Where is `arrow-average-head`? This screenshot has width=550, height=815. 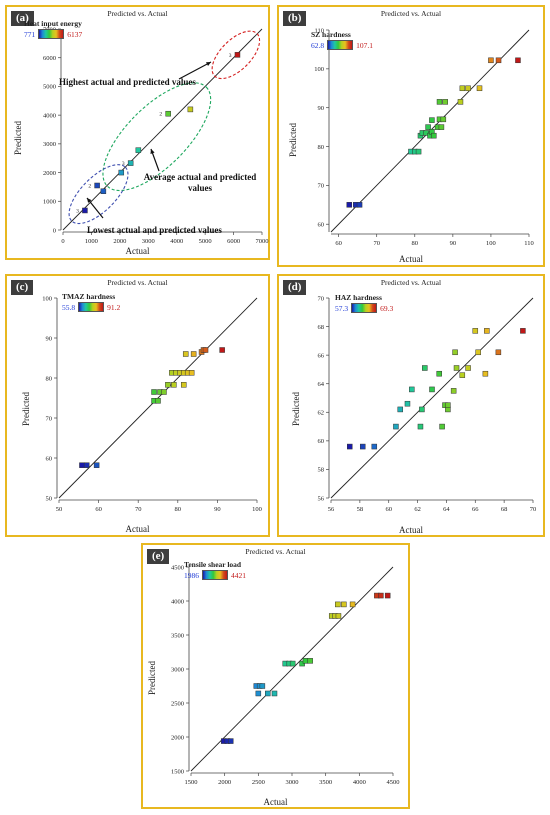 arrow-average-head is located at coordinates (152, 151).